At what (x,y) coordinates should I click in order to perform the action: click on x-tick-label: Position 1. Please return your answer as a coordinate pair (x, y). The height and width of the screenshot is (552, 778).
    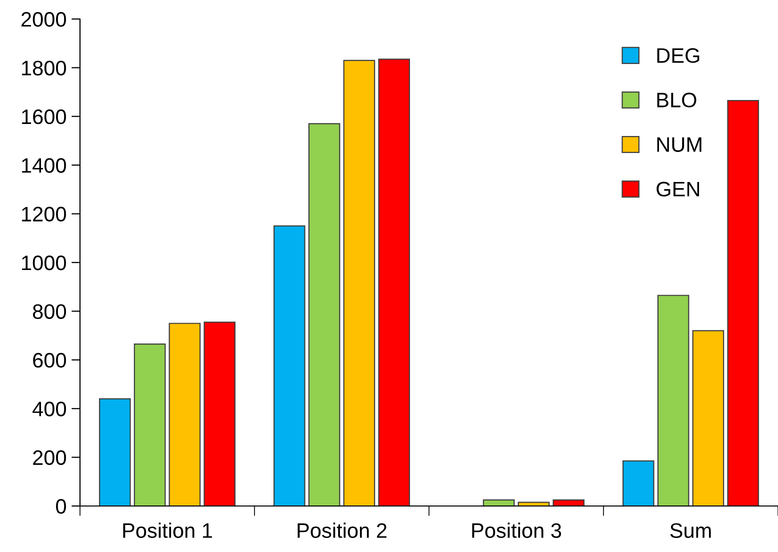
    Looking at the image, I should click on (167, 530).